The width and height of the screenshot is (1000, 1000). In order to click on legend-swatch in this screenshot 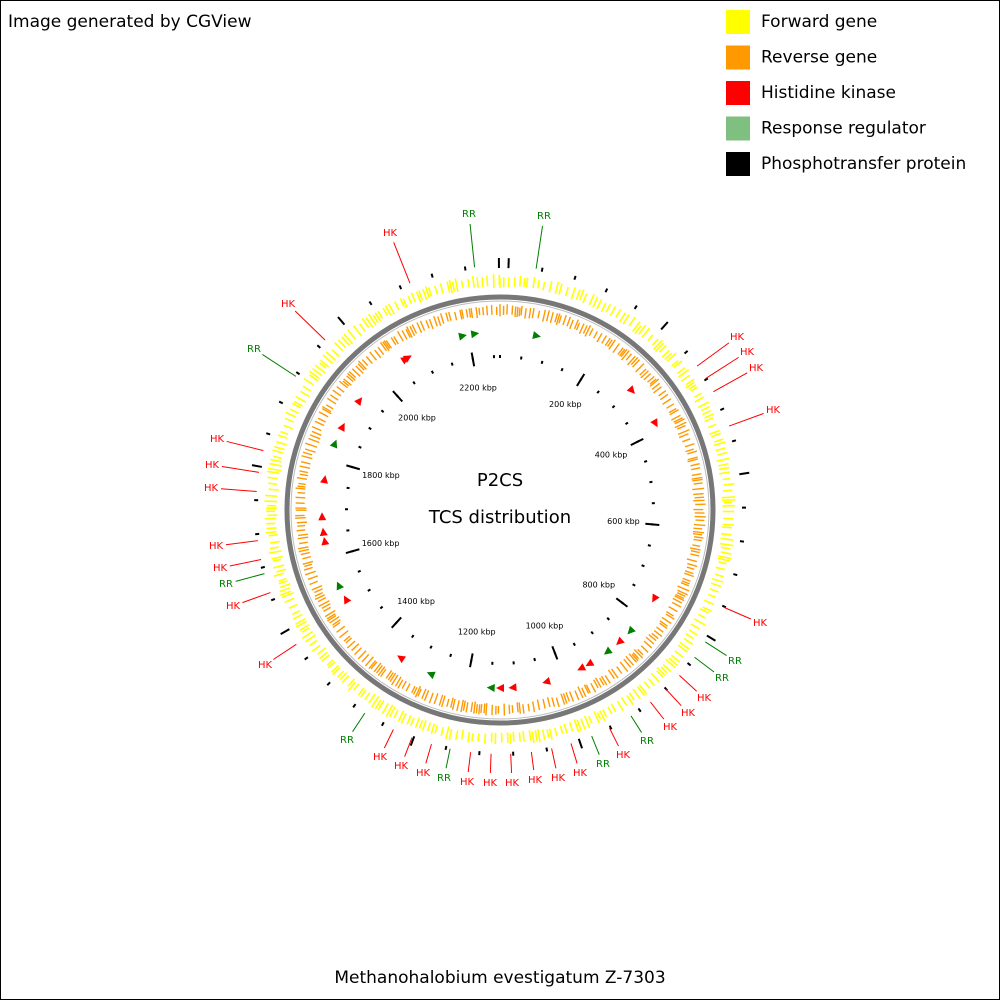, I will do `click(738, 57)`.